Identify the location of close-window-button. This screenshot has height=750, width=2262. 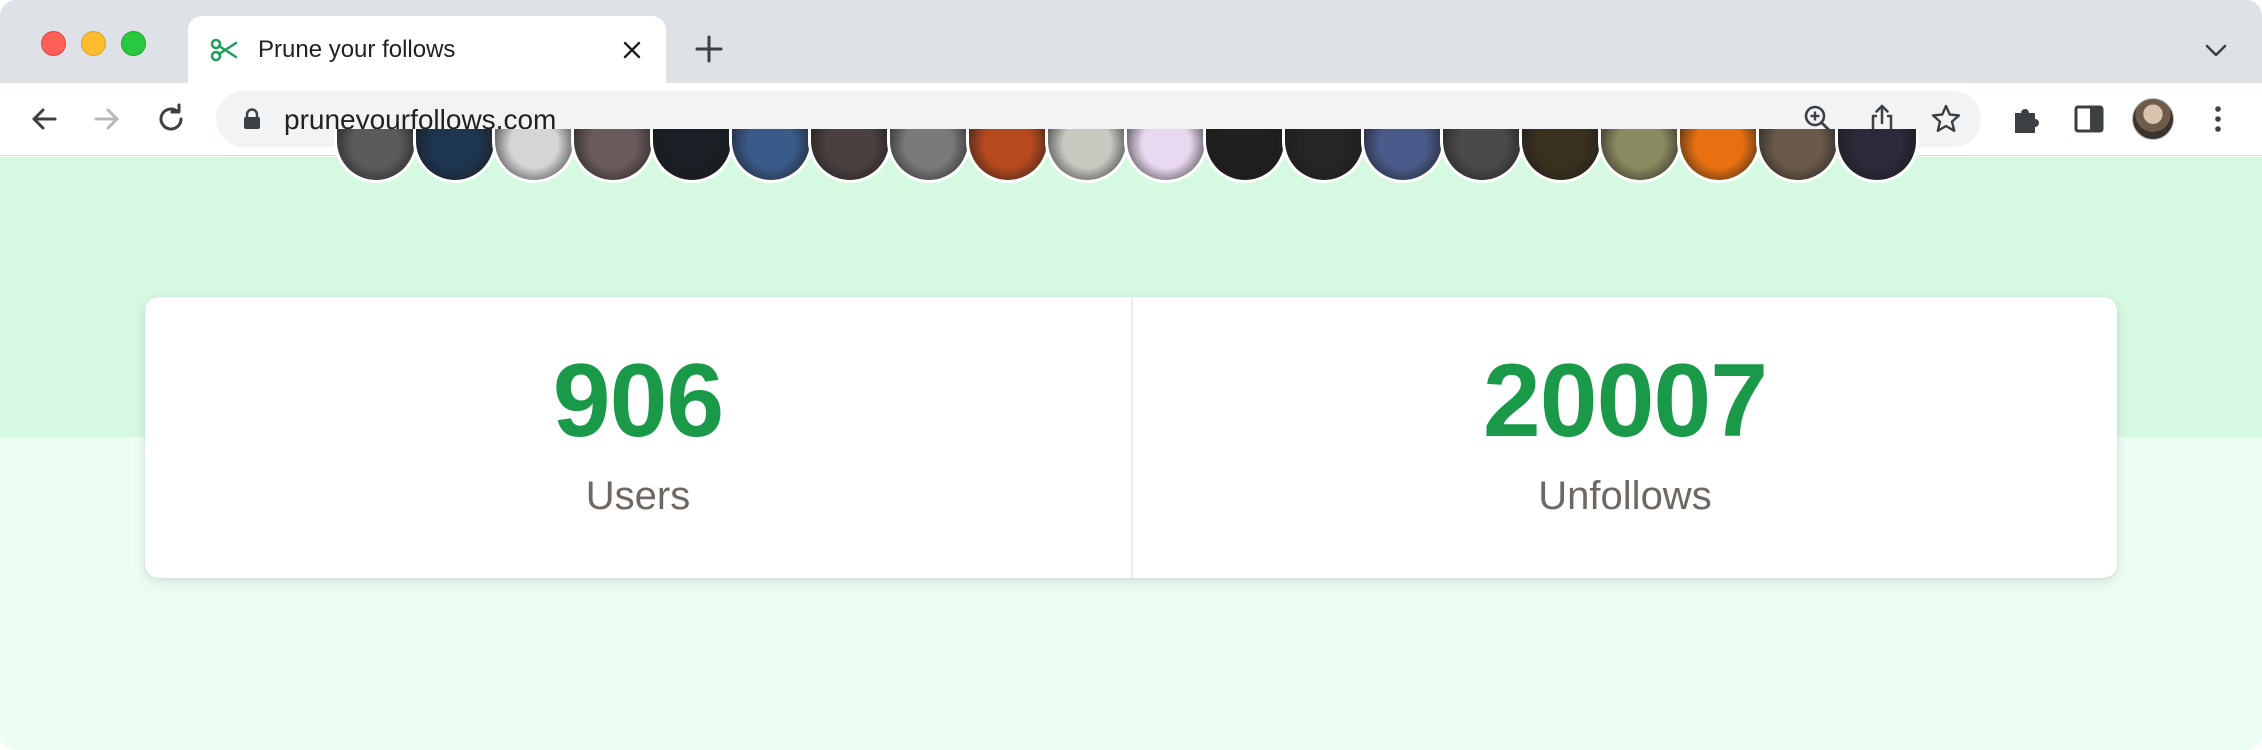
(53, 43).